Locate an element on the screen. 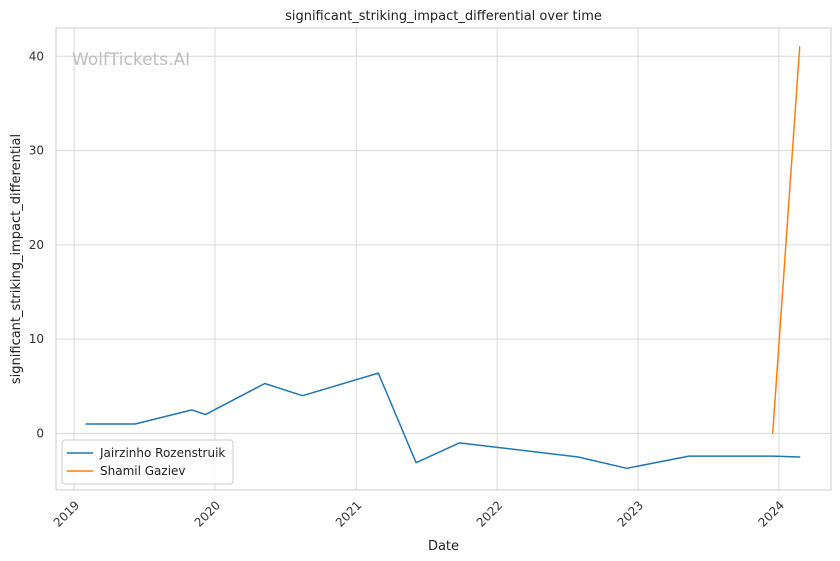  x-tick-label-2019: 2019 is located at coordinates (66, 513).